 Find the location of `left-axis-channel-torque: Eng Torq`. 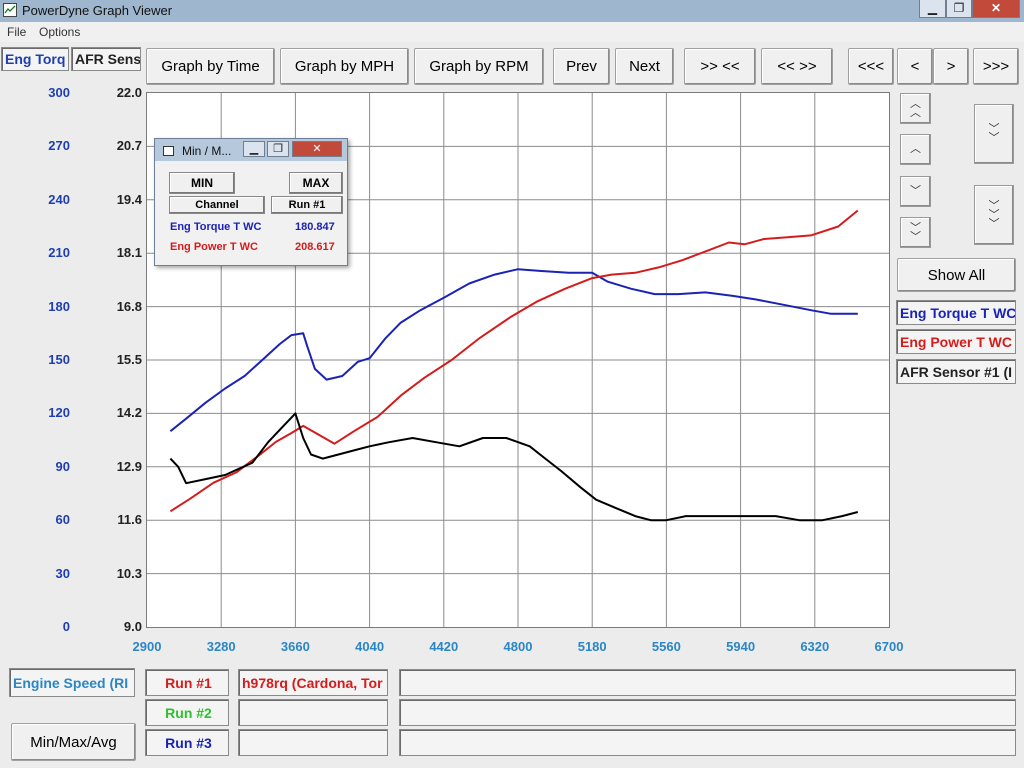

left-axis-channel-torque: Eng Torq is located at coordinates (35, 59).